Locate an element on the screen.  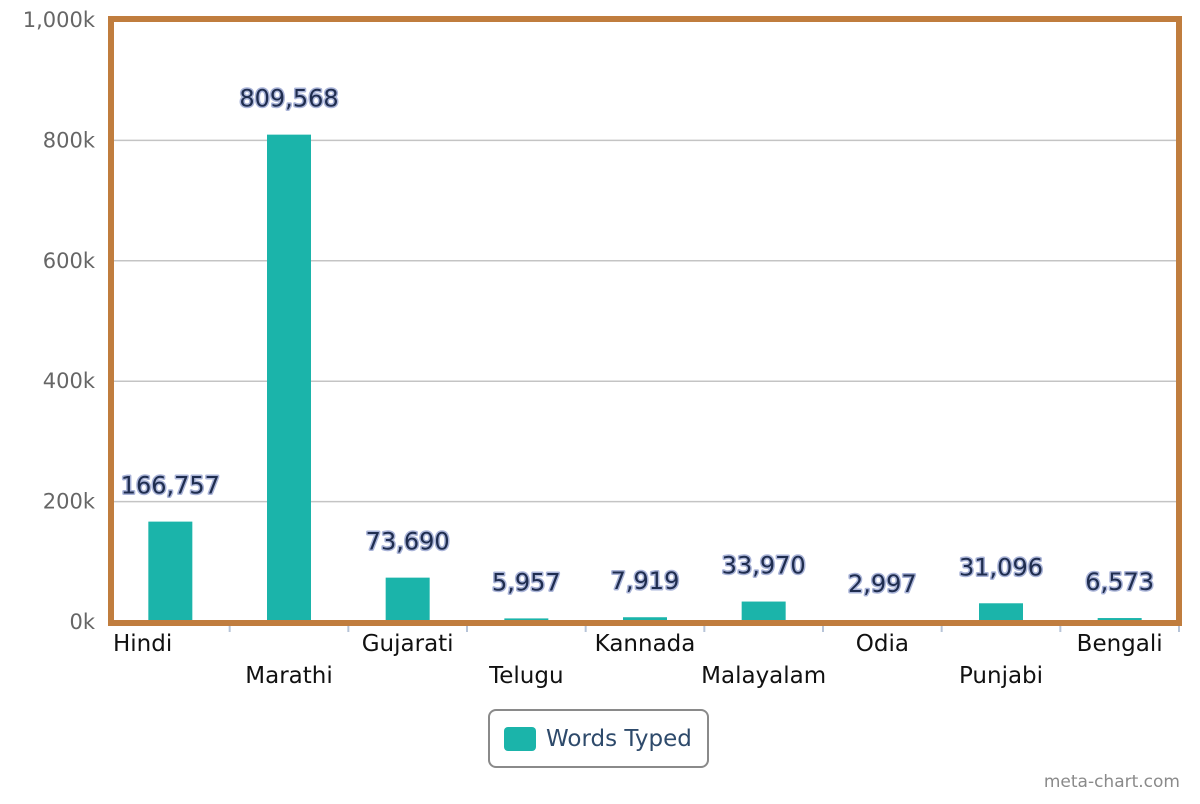
credit-text: meta-chart.com is located at coordinates (1111, 782).